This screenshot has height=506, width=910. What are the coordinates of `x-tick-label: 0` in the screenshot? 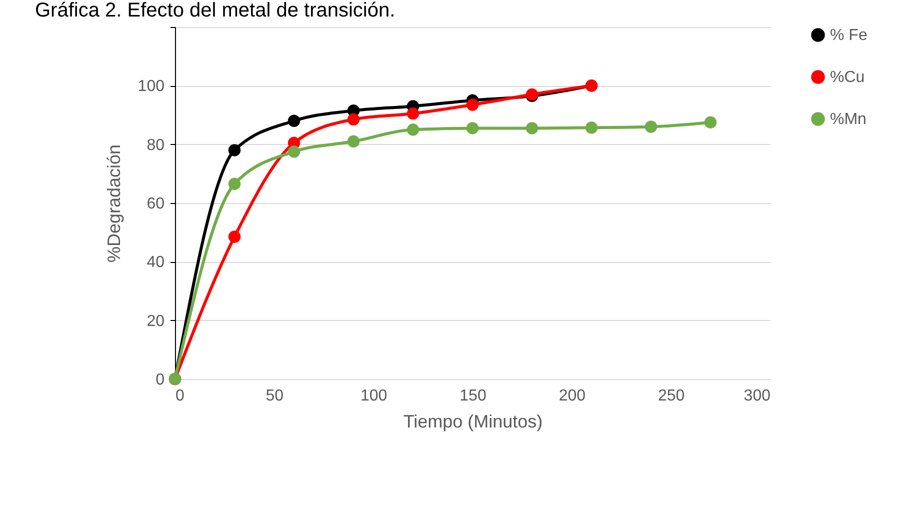 It's located at (180, 396).